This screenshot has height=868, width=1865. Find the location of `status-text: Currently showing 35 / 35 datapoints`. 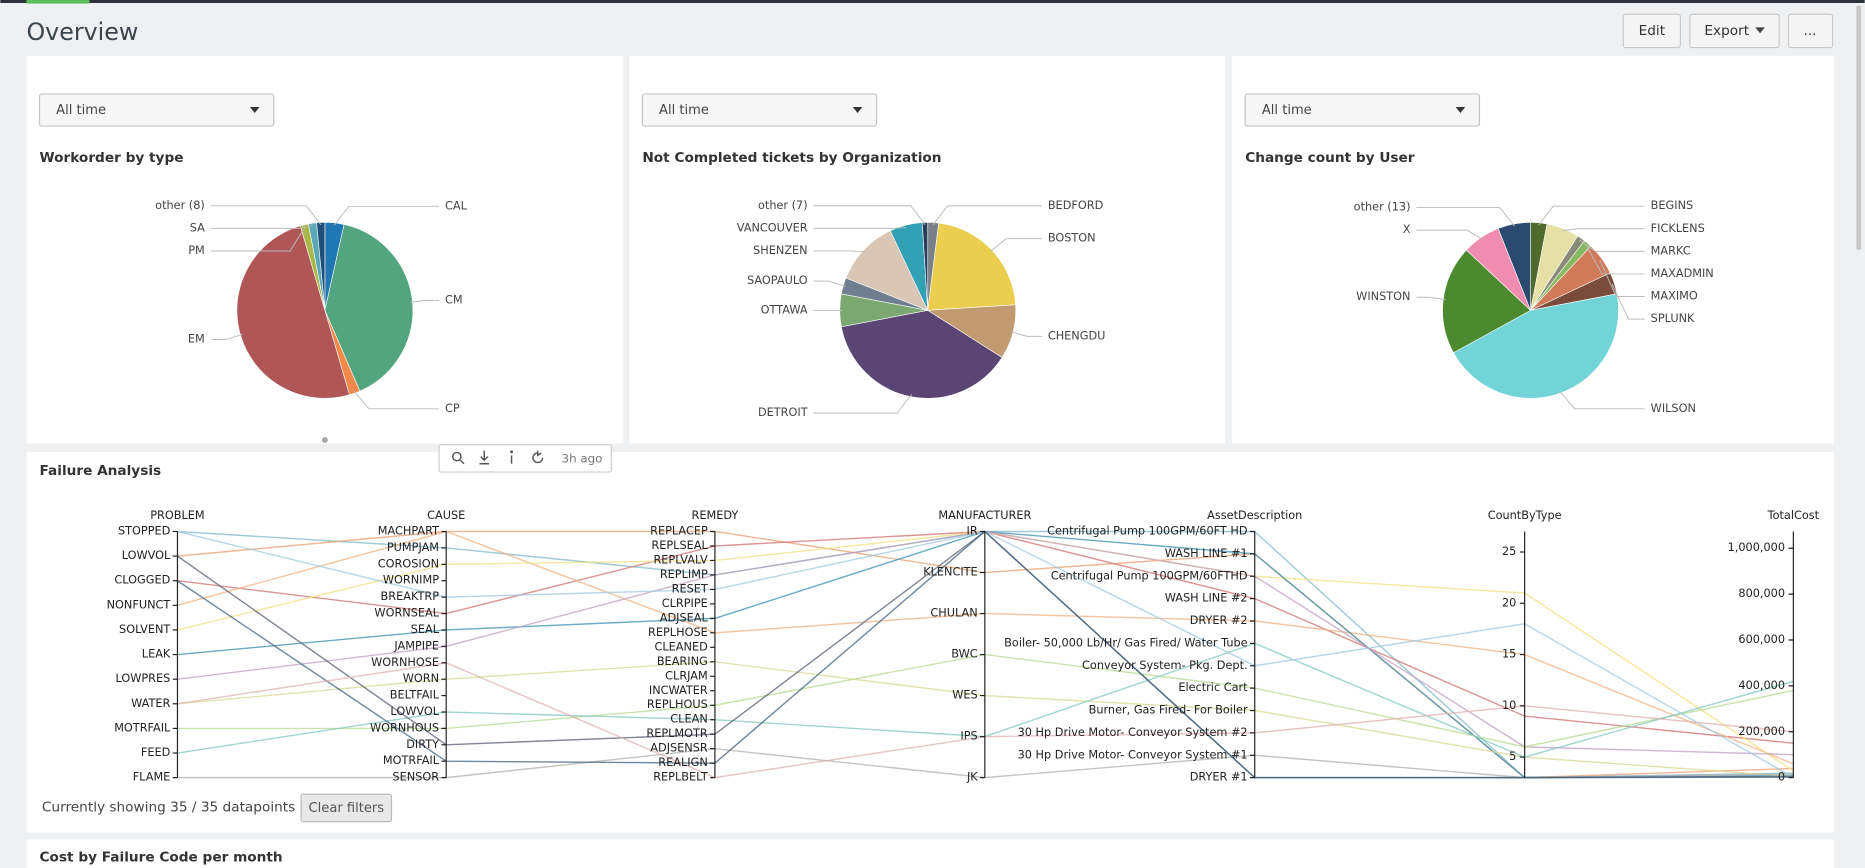

status-text: Currently showing 35 / 35 datapoints is located at coordinates (168, 807).